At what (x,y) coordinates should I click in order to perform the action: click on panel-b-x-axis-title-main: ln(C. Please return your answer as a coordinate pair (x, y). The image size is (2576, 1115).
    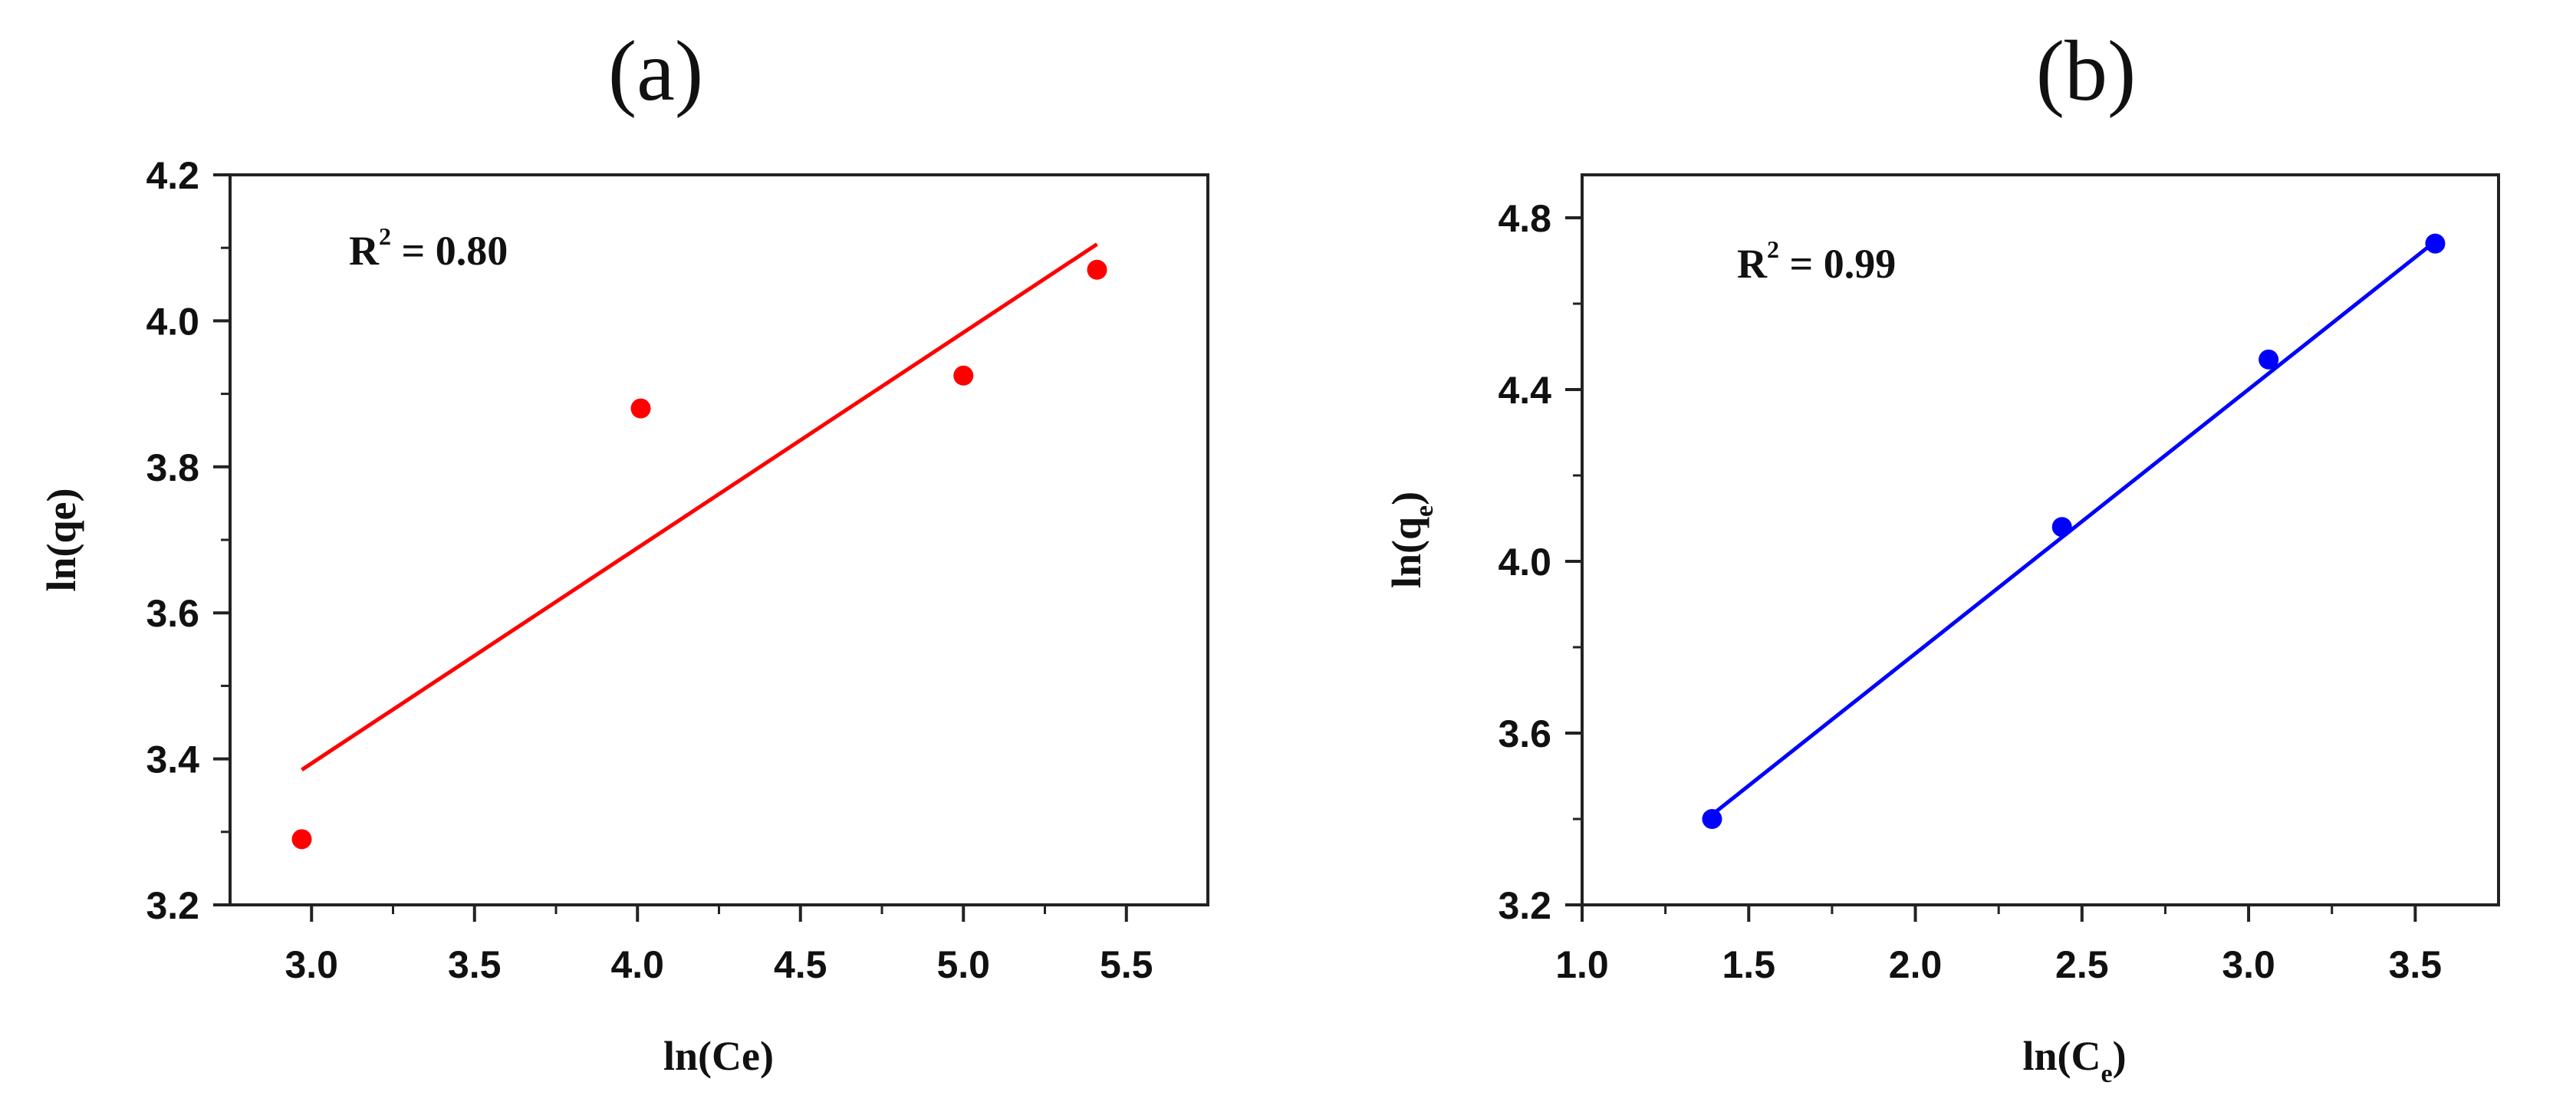
    Looking at the image, I should click on (2061, 1056).